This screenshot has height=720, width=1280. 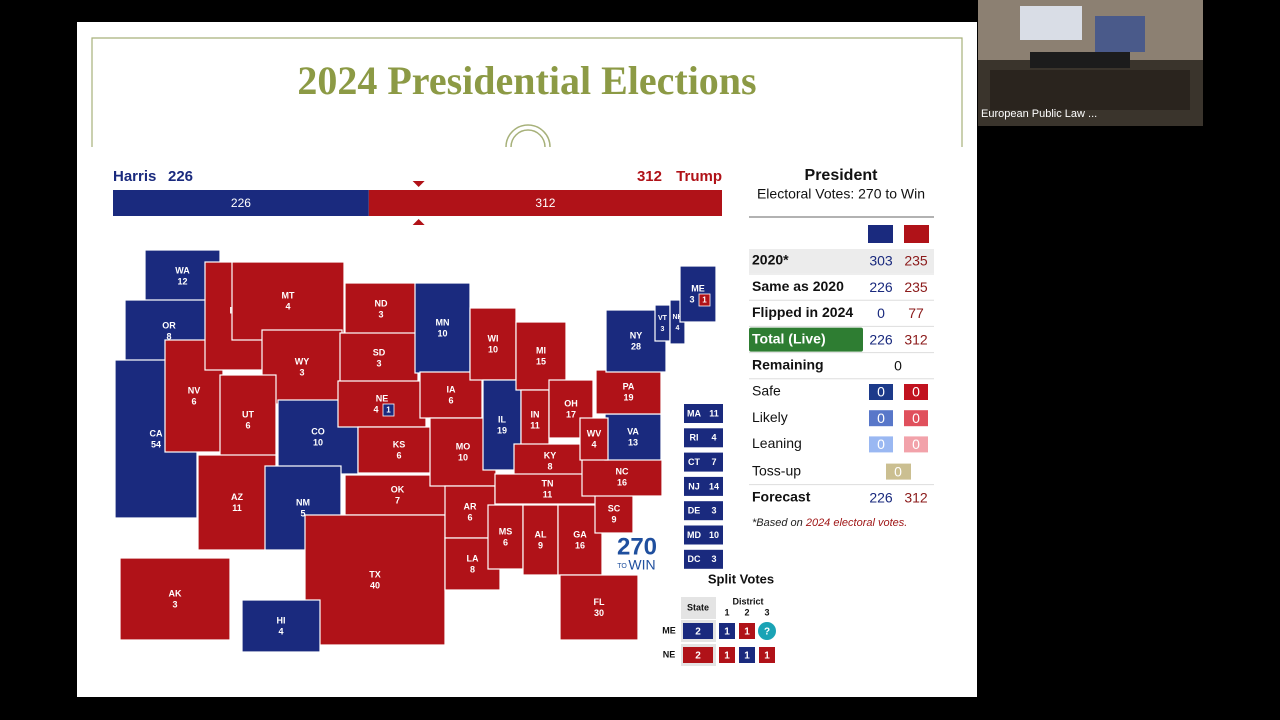 I want to click on small-state-votes: 14, so click(x=714, y=486).